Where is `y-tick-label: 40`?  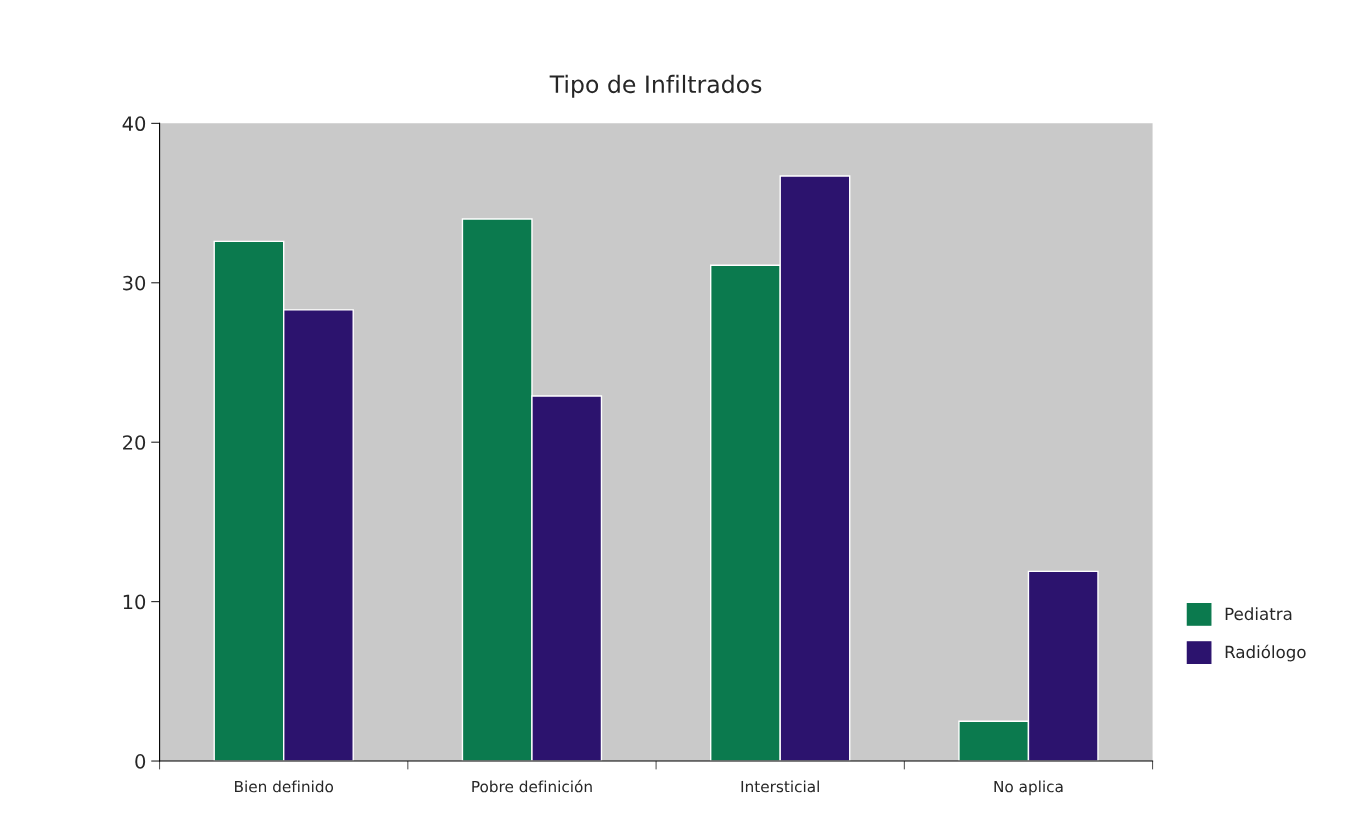
y-tick-label: 40 is located at coordinates (134, 124).